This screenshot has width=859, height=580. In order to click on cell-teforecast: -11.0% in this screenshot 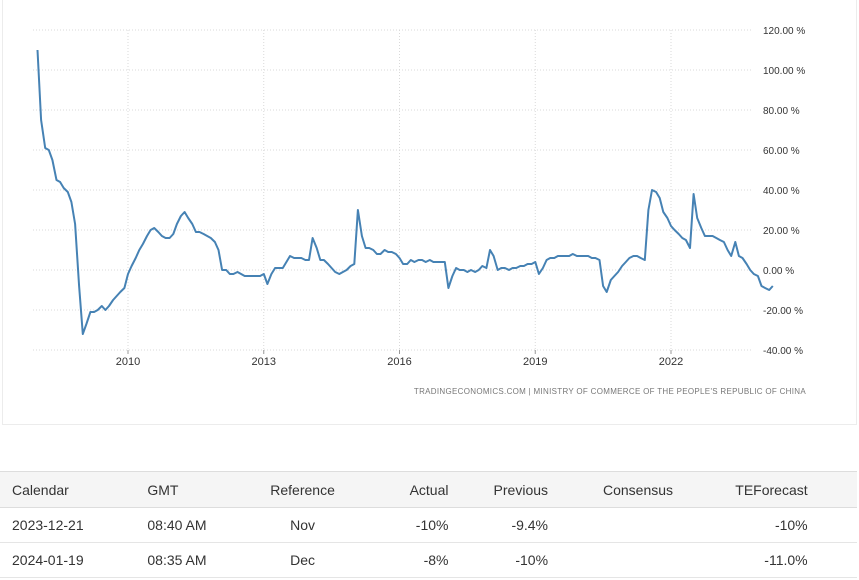, I will do `click(740, 560)`.